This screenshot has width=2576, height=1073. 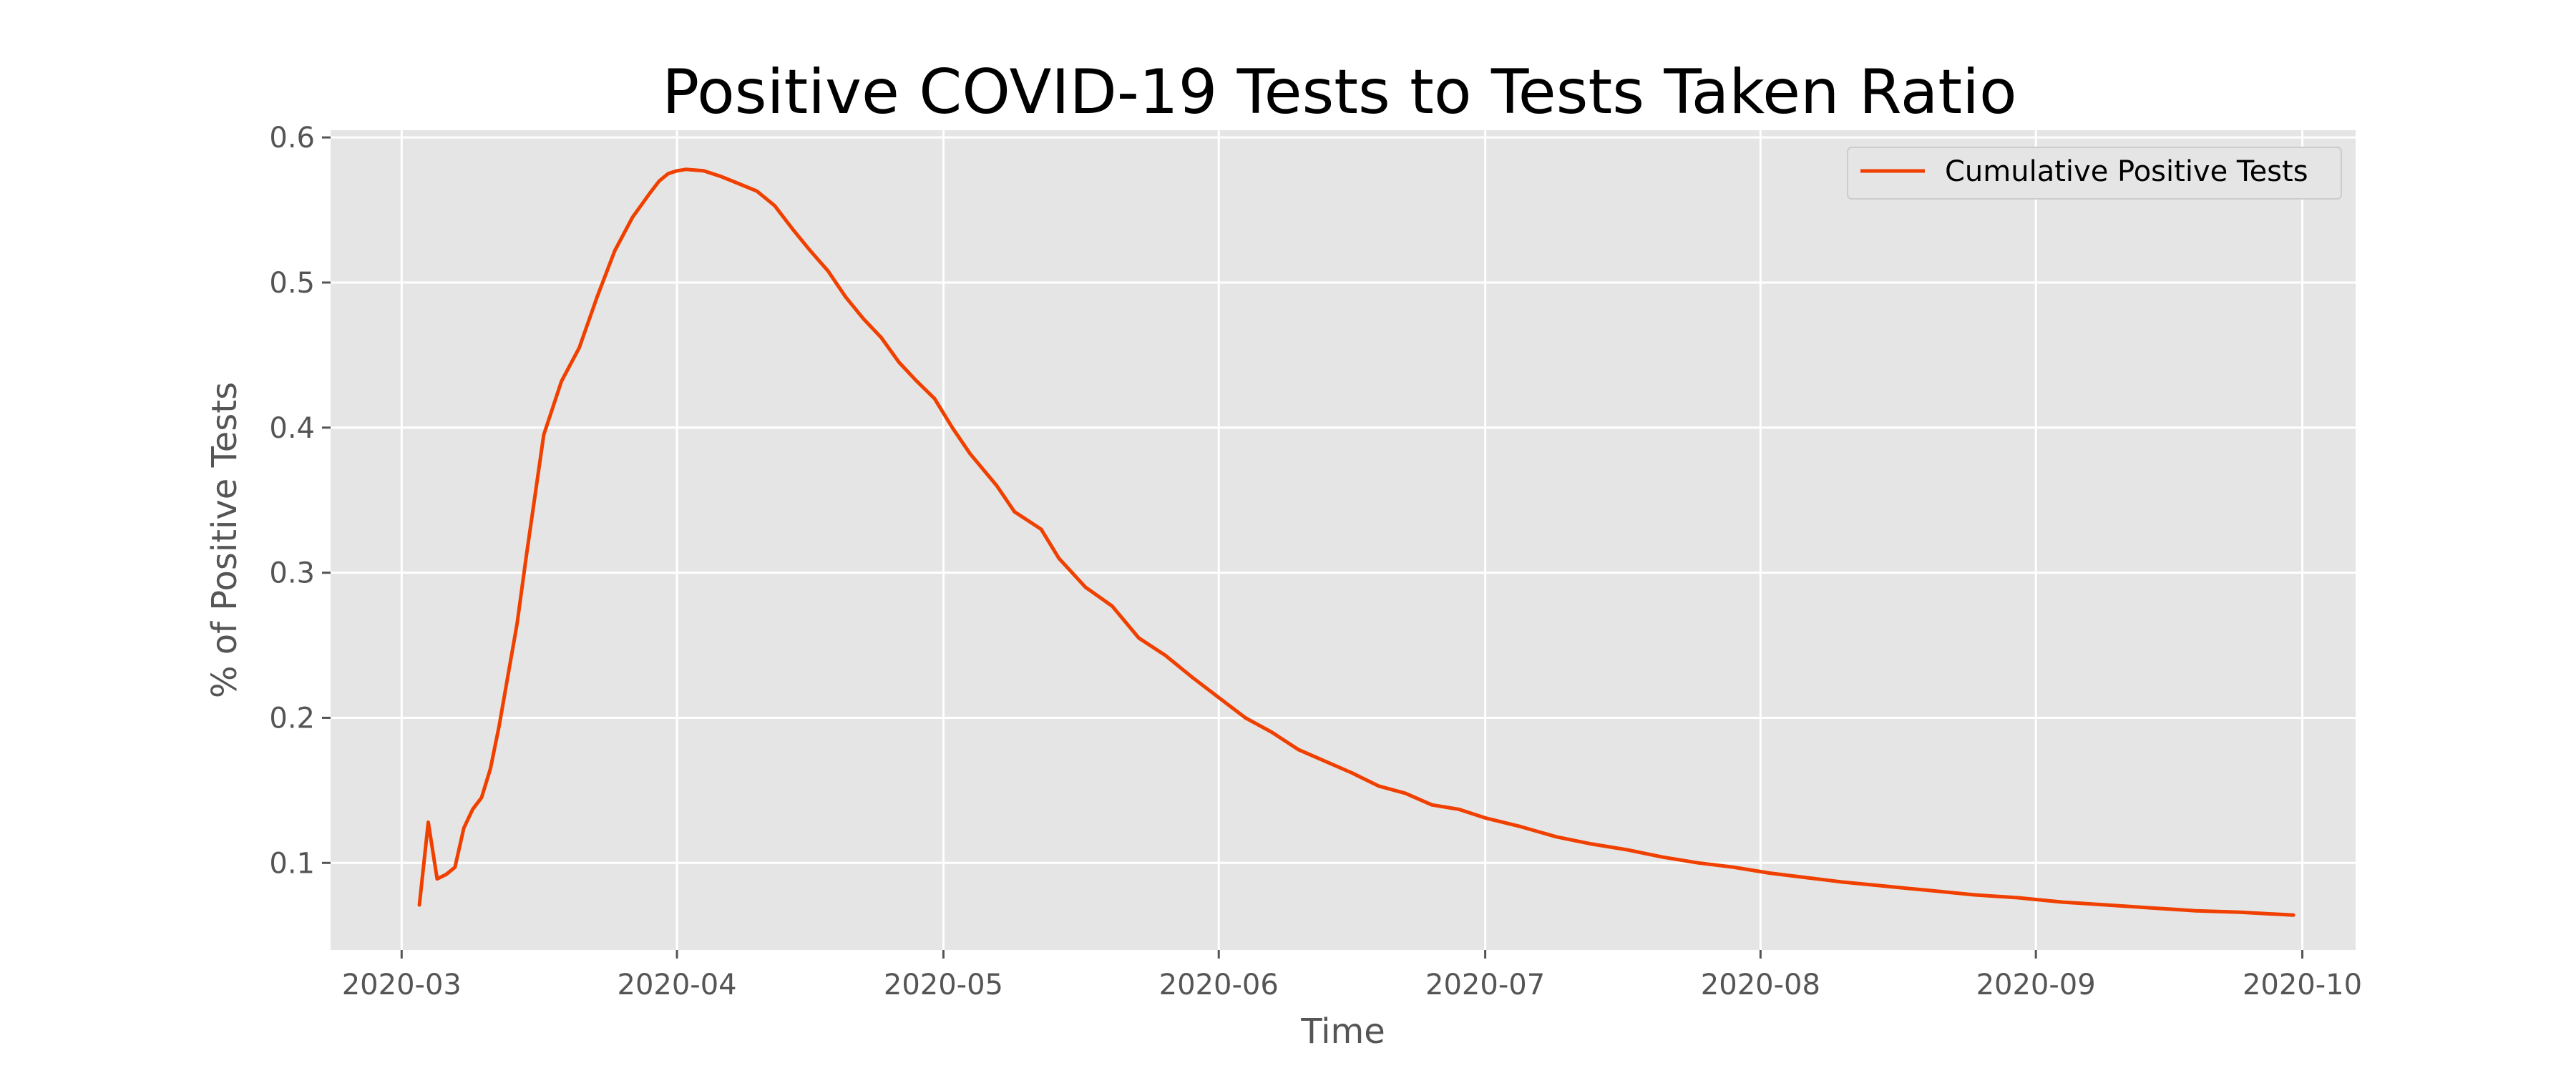 I want to click on y-tick-label: 0.6, so click(x=292, y=138).